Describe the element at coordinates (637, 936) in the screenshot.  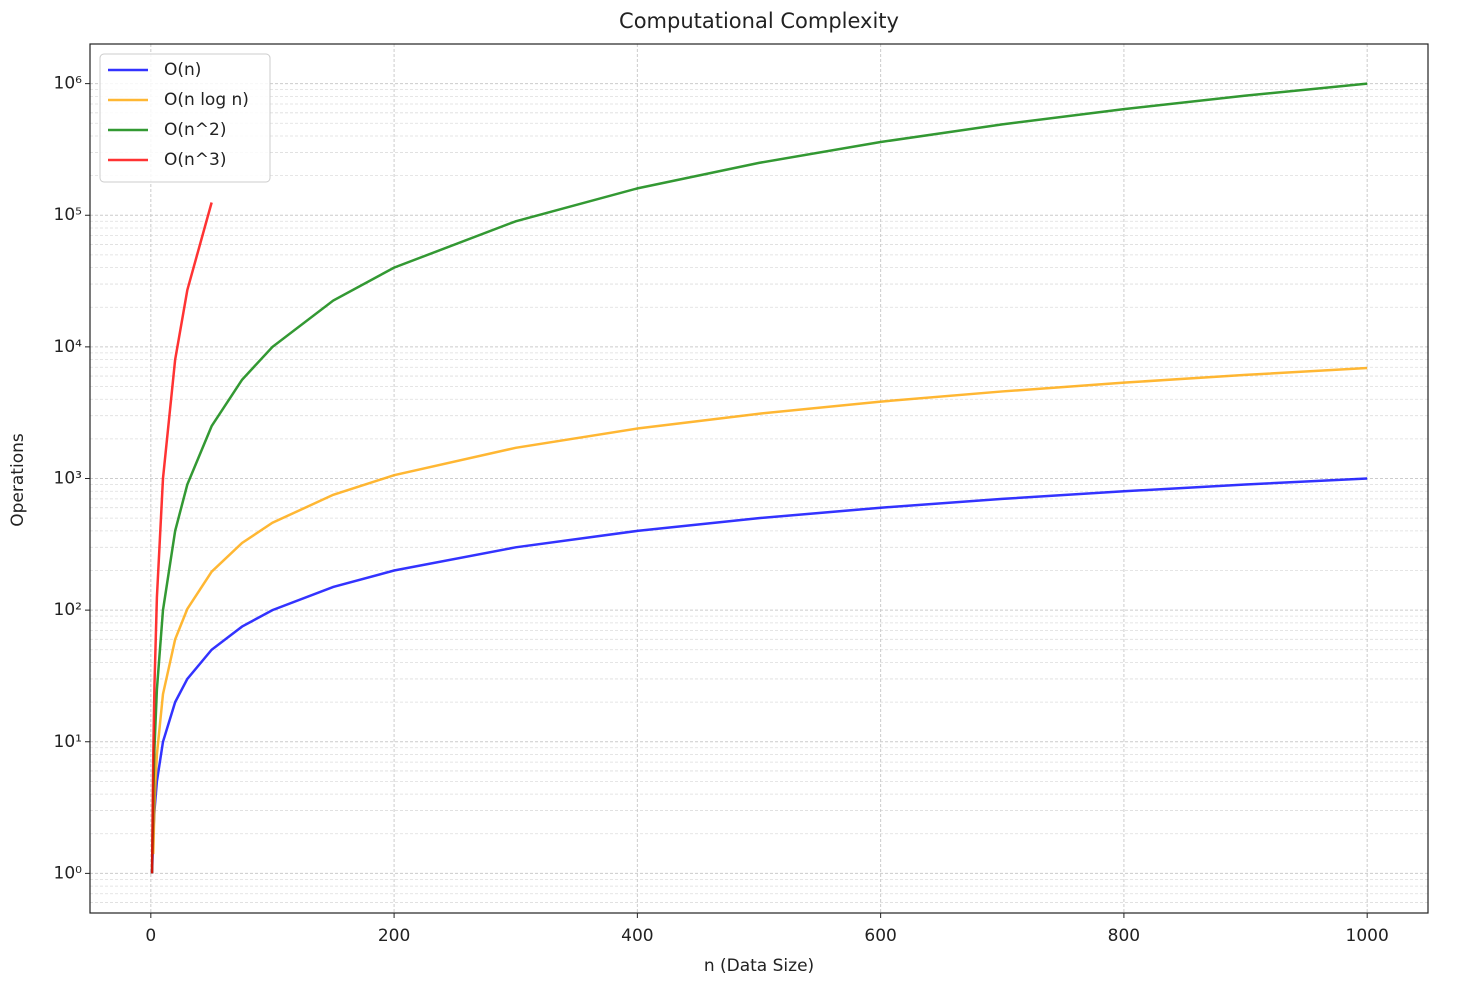
I see `x-tick-label: 400` at that location.